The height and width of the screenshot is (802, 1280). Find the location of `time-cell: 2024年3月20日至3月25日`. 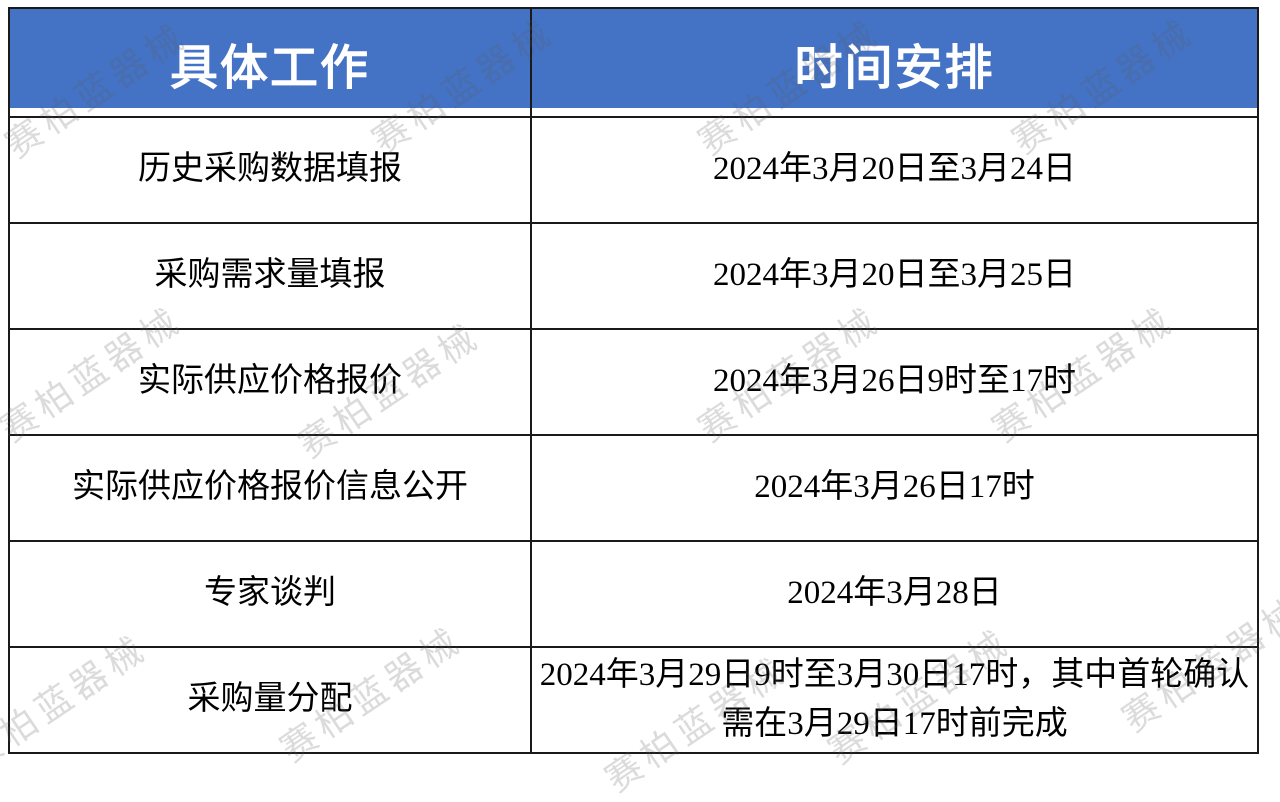

time-cell: 2024年3月20日至3月25日 is located at coordinates (894, 276).